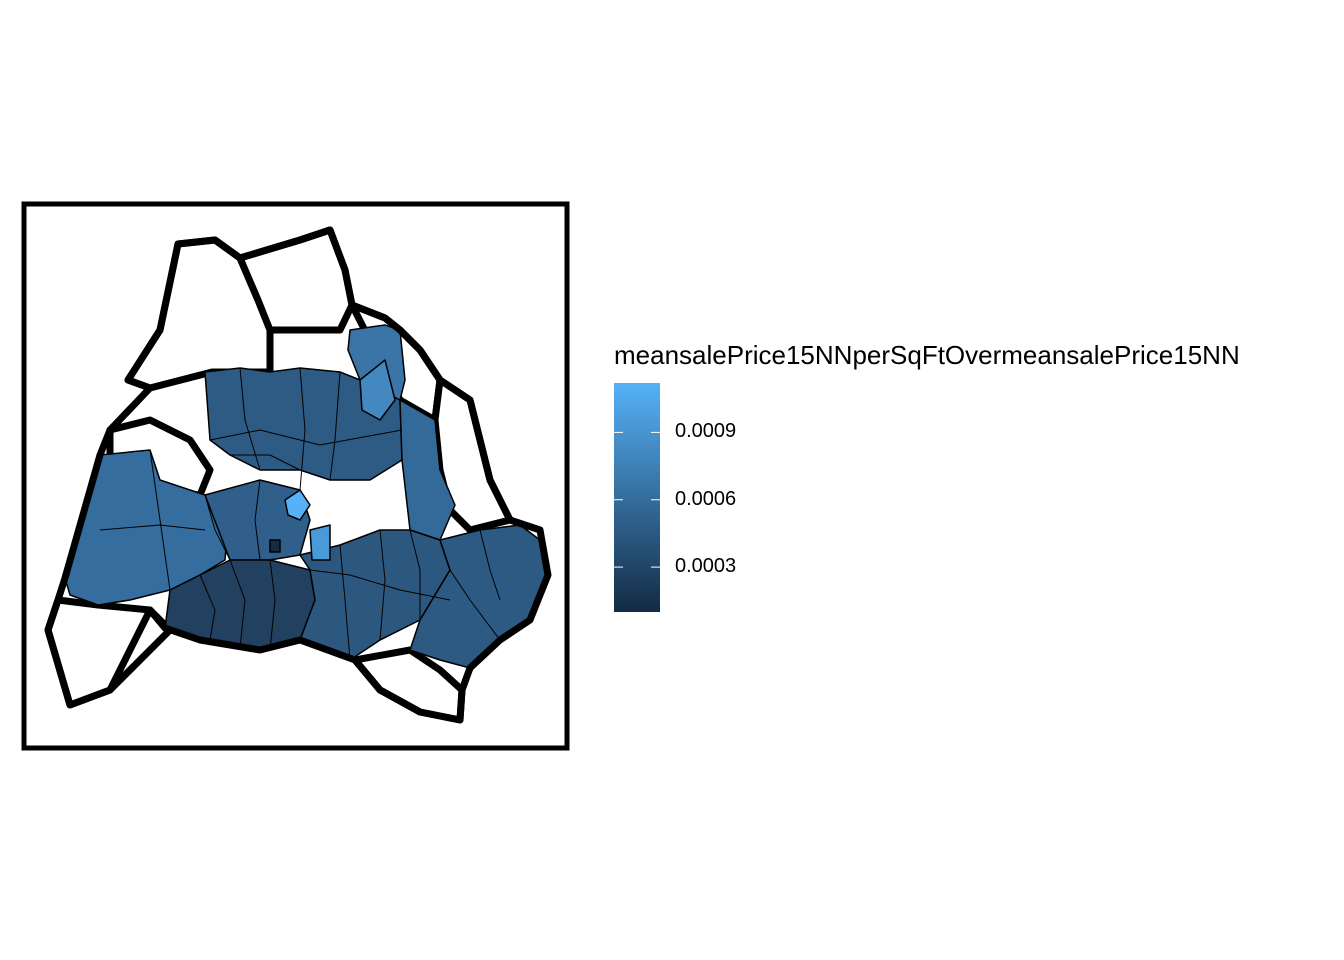 This screenshot has width=1344, height=960. Describe the element at coordinates (706, 498) in the screenshot. I see `legend-tick-label: 0.0006` at that location.